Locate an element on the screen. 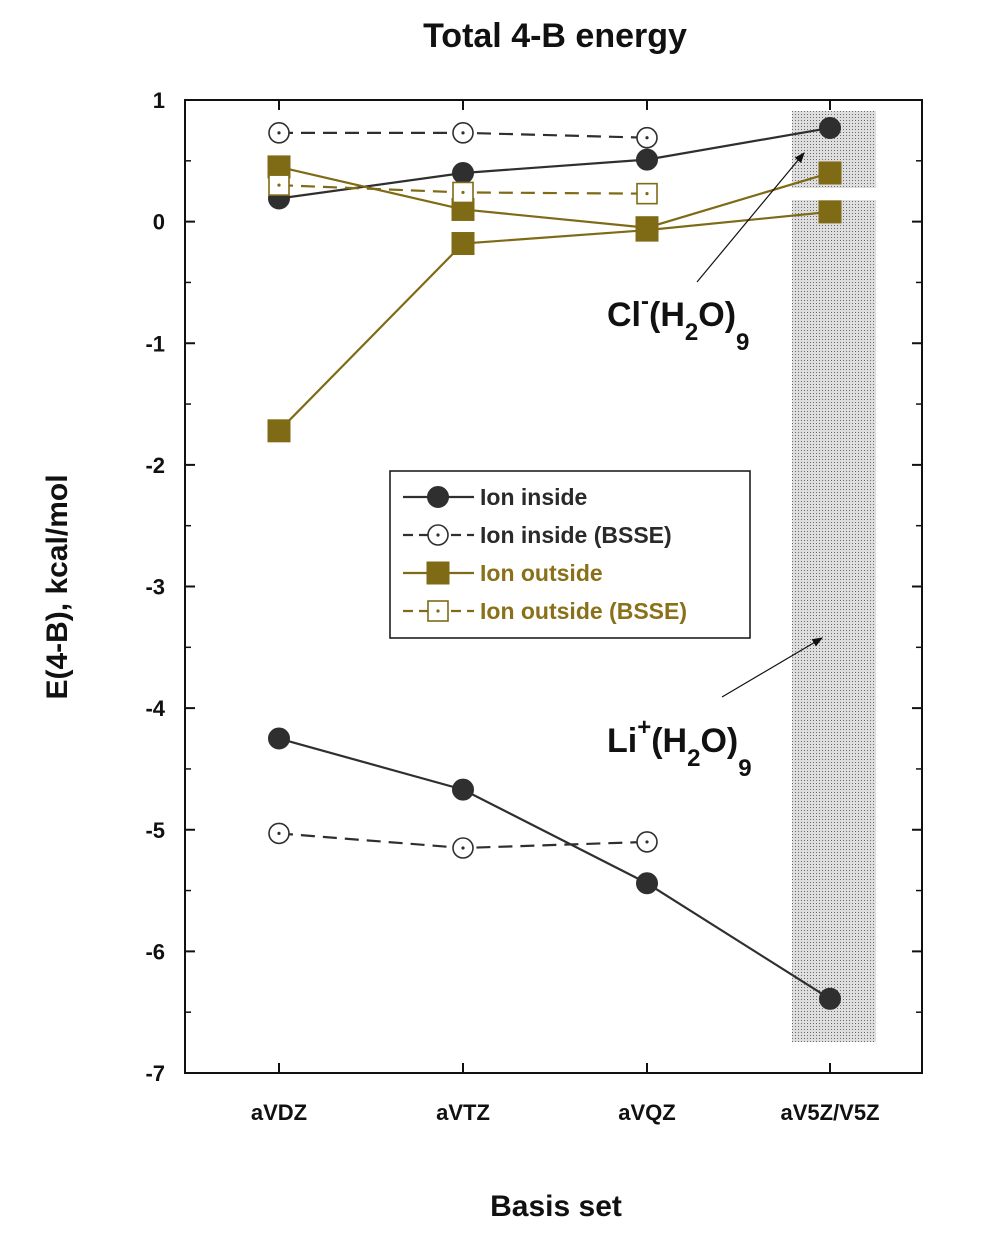  li-arrow is located at coordinates (772, 667).